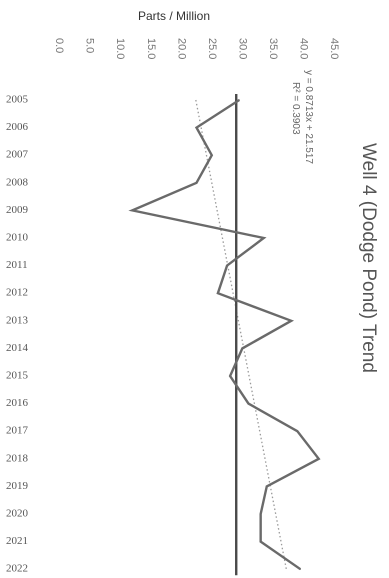 The image size is (389, 578). What do you see at coordinates (302, 117) in the screenshot?
I see `trendline-equation: y = 0.8713x + 21.517 R² = 0.3903` at bounding box center [302, 117].